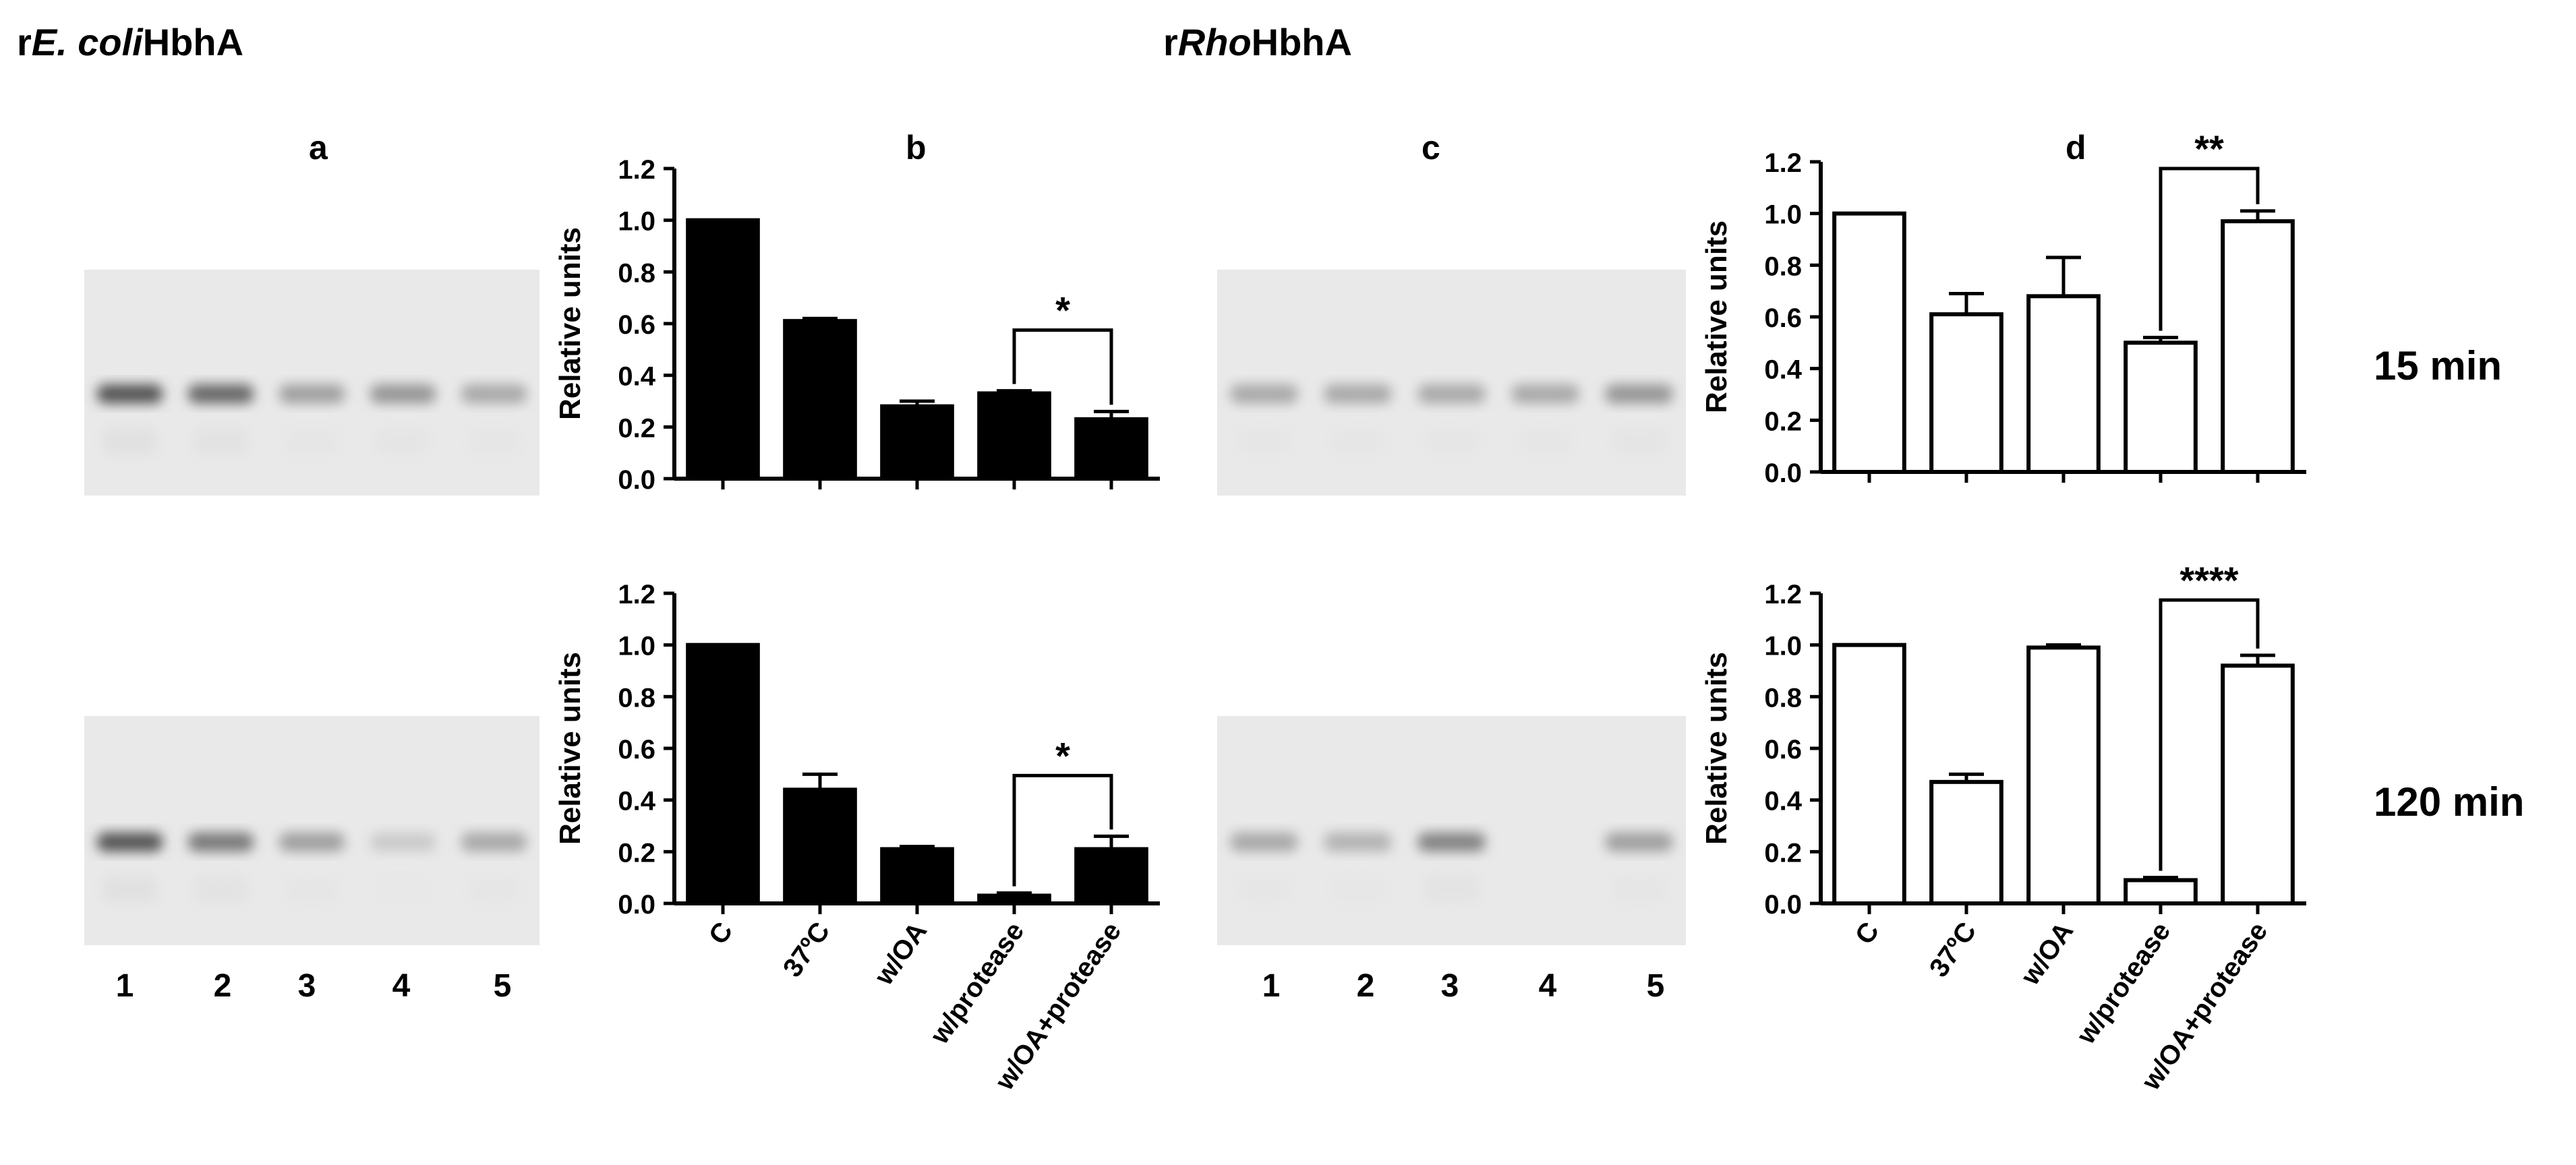 This screenshot has height=1165, width=2576. I want to click on y-tick-label: 0.2, so click(1783, 421).